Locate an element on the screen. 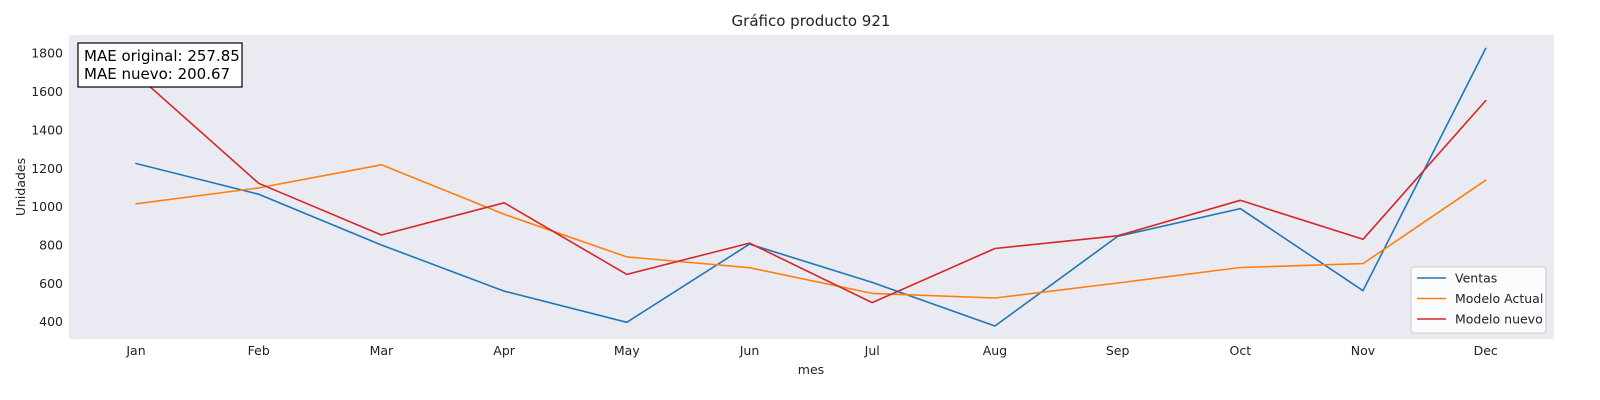 This screenshot has width=1600, height=400. x-axis-ticks: Jan Feb Mar Apr May Jun Jul Aug Sep Oct Nov Dec is located at coordinates (811, 350).